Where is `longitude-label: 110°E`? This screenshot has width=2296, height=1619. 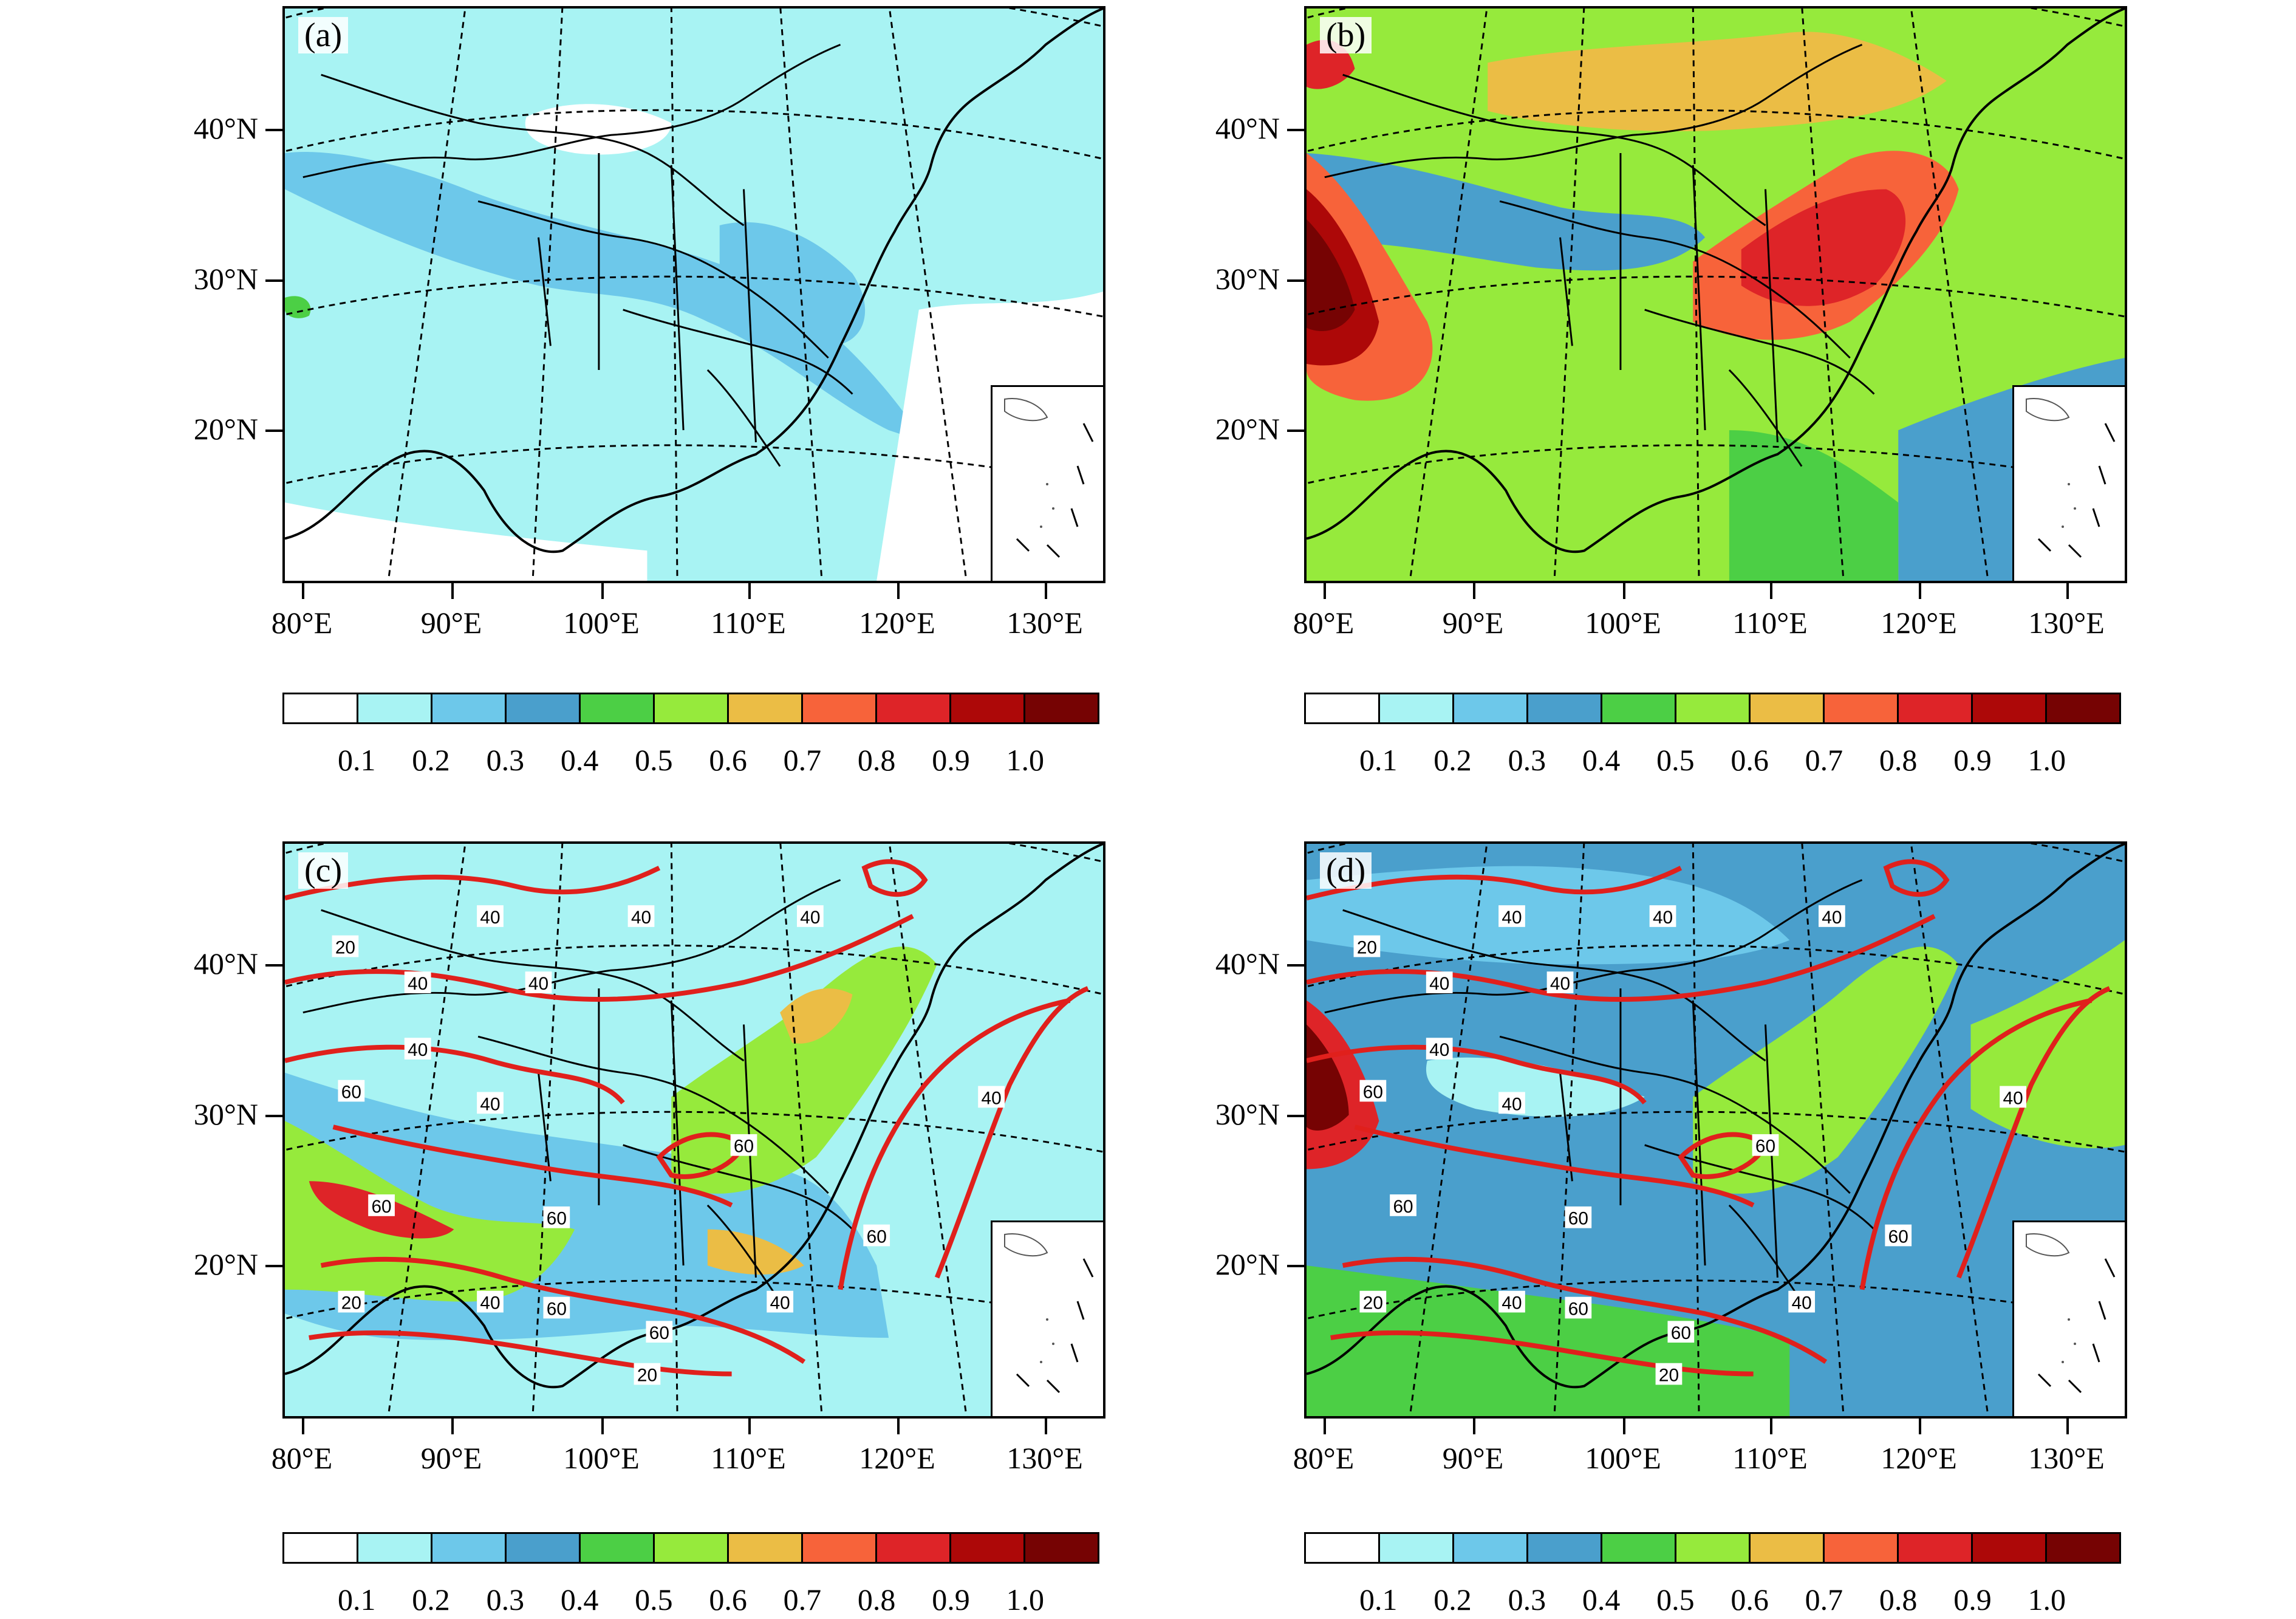 longitude-label: 110°E is located at coordinates (748, 1458).